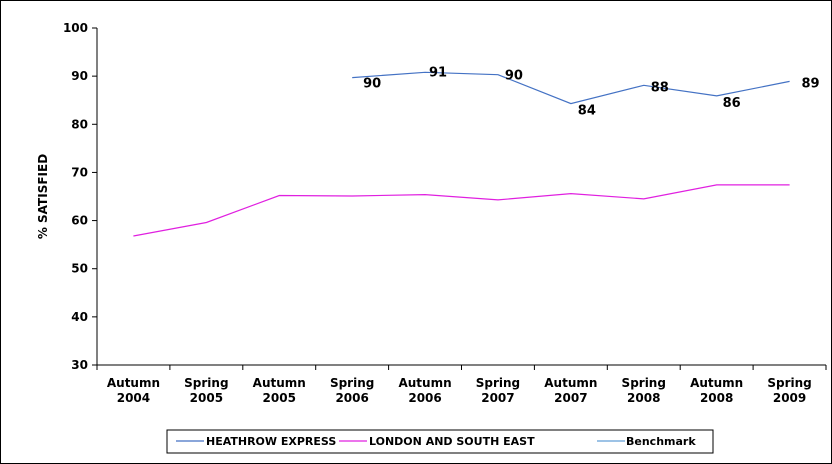 The height and width of the screenshot is (464, 832). I want to click on data-label: 89, so click(811, 83).